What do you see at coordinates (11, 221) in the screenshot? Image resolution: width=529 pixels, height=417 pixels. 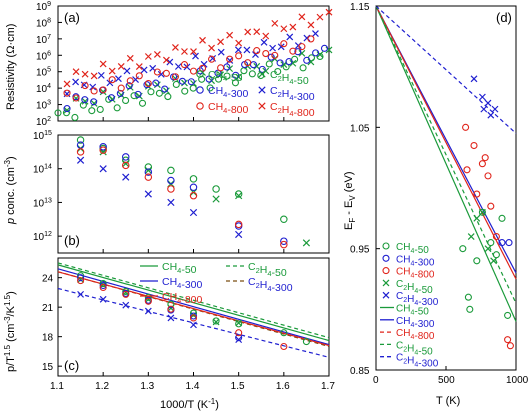 I see `panel-b-ylabel-p: p` at bounding box center [11, 221].